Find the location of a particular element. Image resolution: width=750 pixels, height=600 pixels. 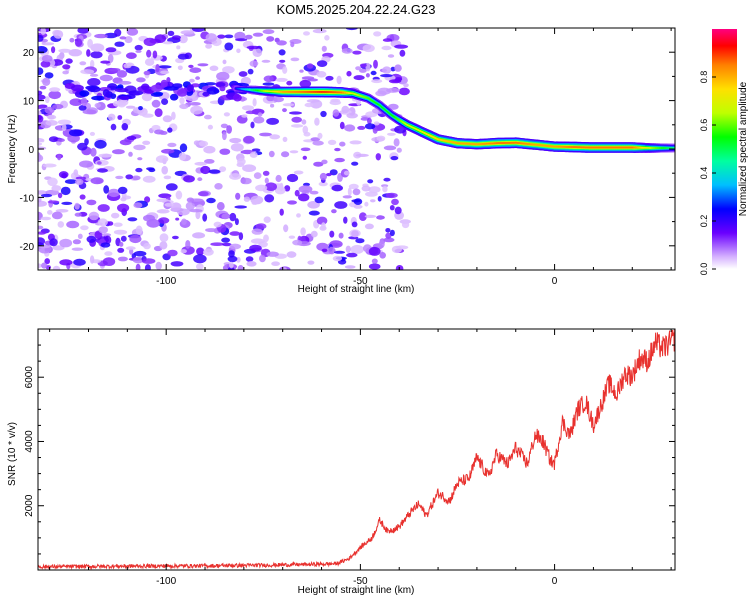

snr-y-axis-label: SNR (10 * v/v) is located at coordinates (12, 454).